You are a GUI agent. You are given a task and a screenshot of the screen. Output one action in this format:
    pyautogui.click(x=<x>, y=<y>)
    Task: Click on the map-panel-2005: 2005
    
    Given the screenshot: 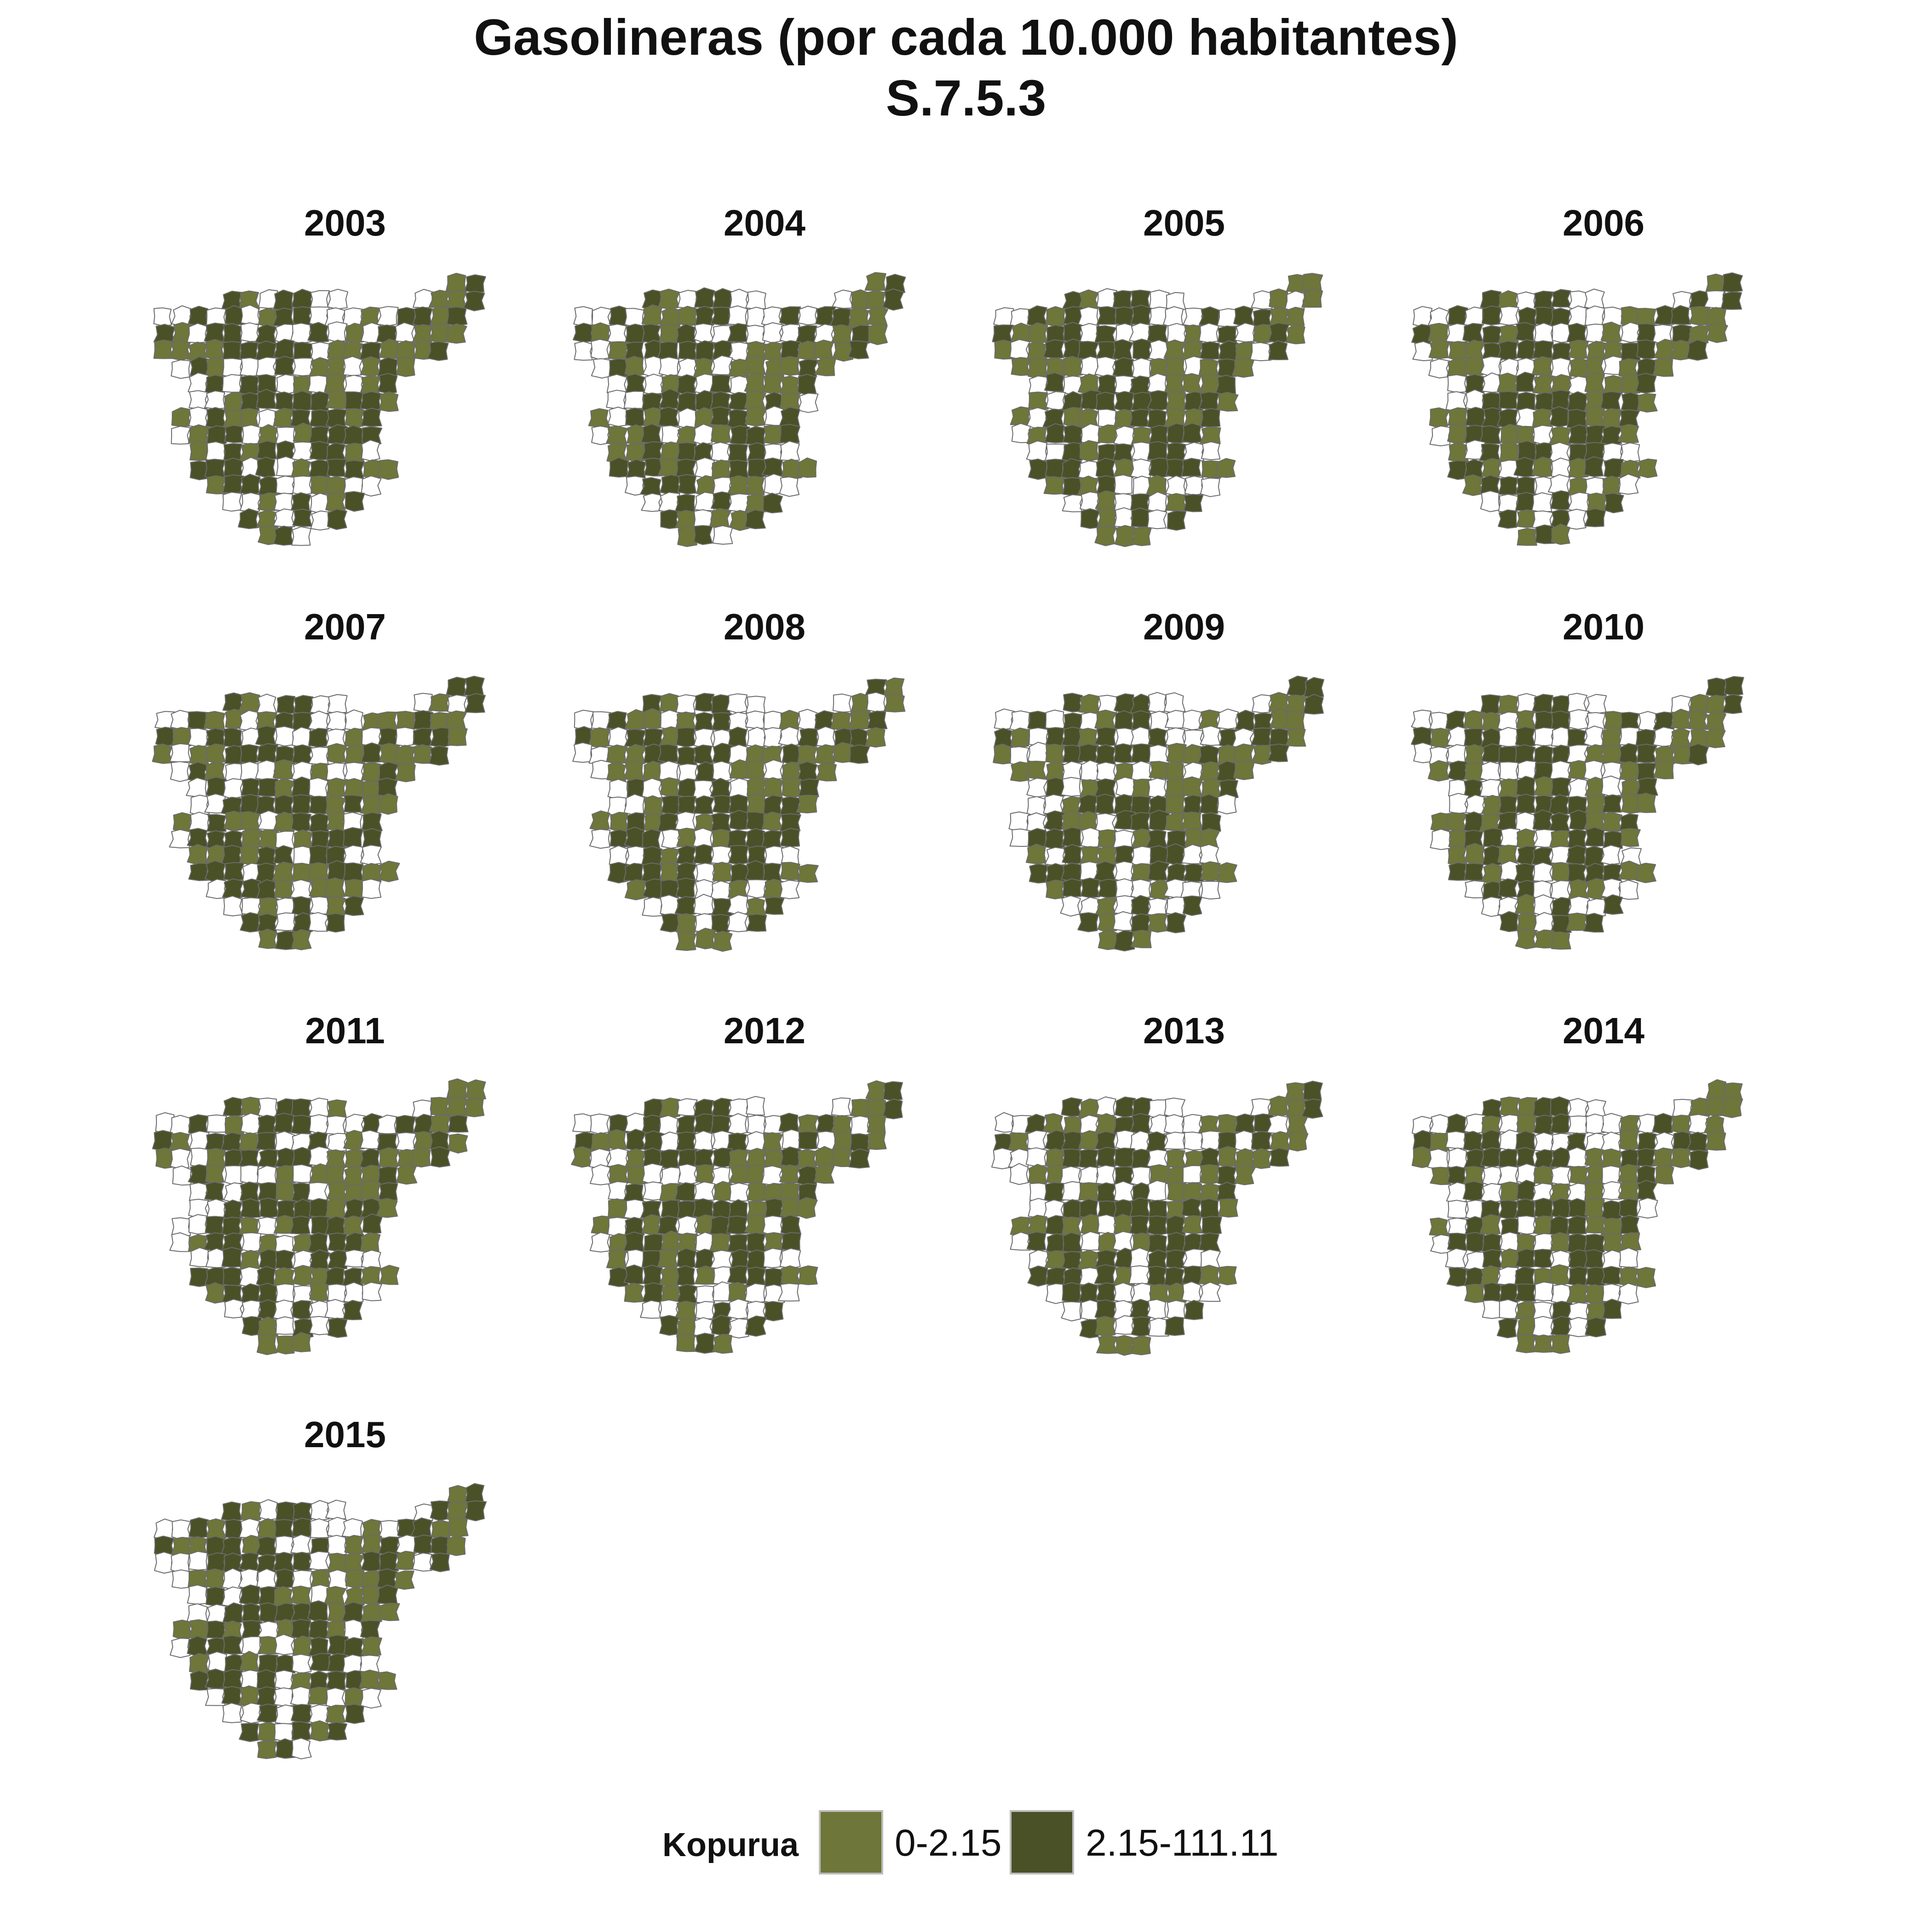 What is the action you would take?
    pyautogui.click(x=1184, y=386)
    